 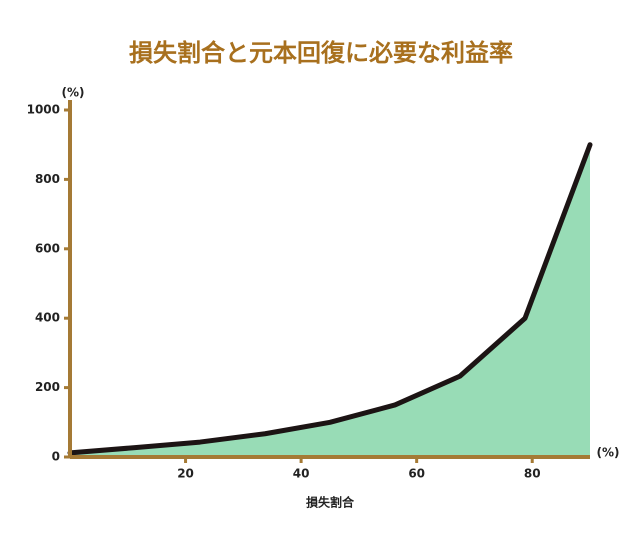 What do you see at coordinates (185, 474) in the screenshot?
I see `x-tick-label: 20` at bounding box center [185, 474].